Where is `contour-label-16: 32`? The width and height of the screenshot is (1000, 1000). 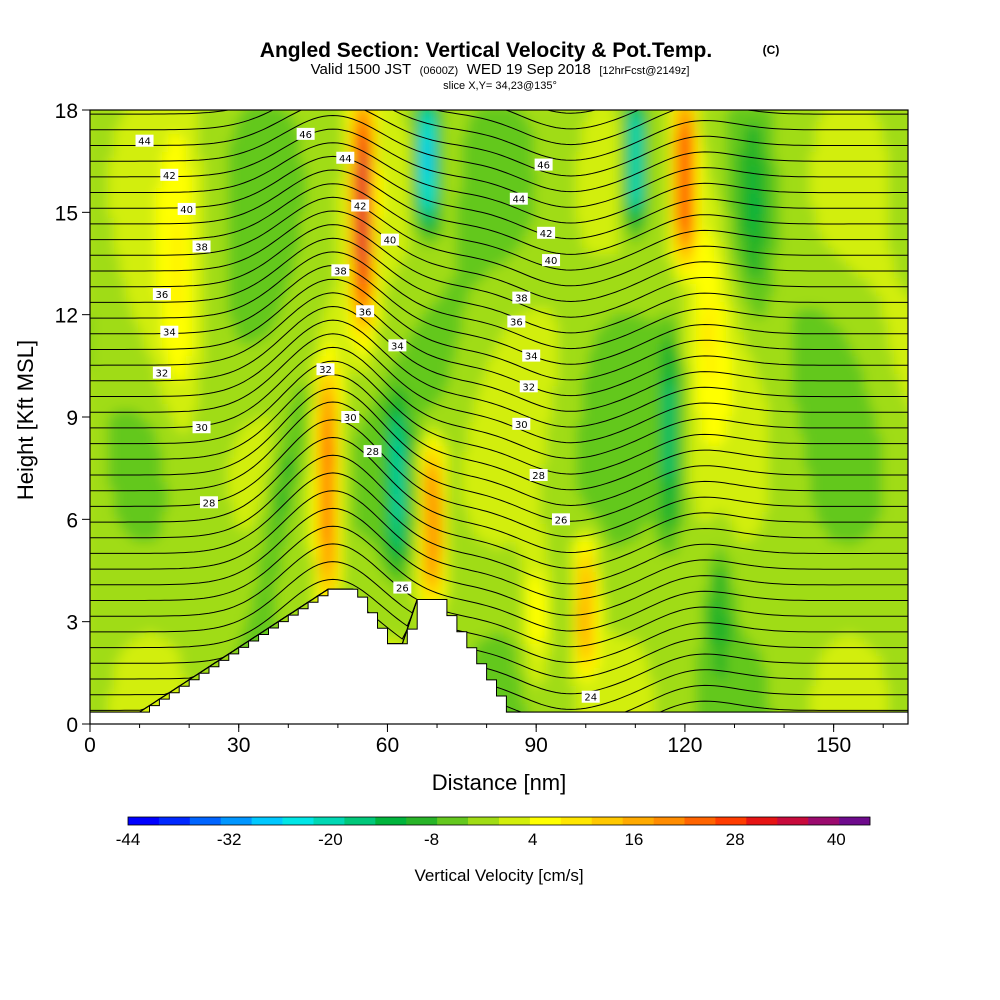 contour-label-16: 32 is located at coordinates (325, 369).